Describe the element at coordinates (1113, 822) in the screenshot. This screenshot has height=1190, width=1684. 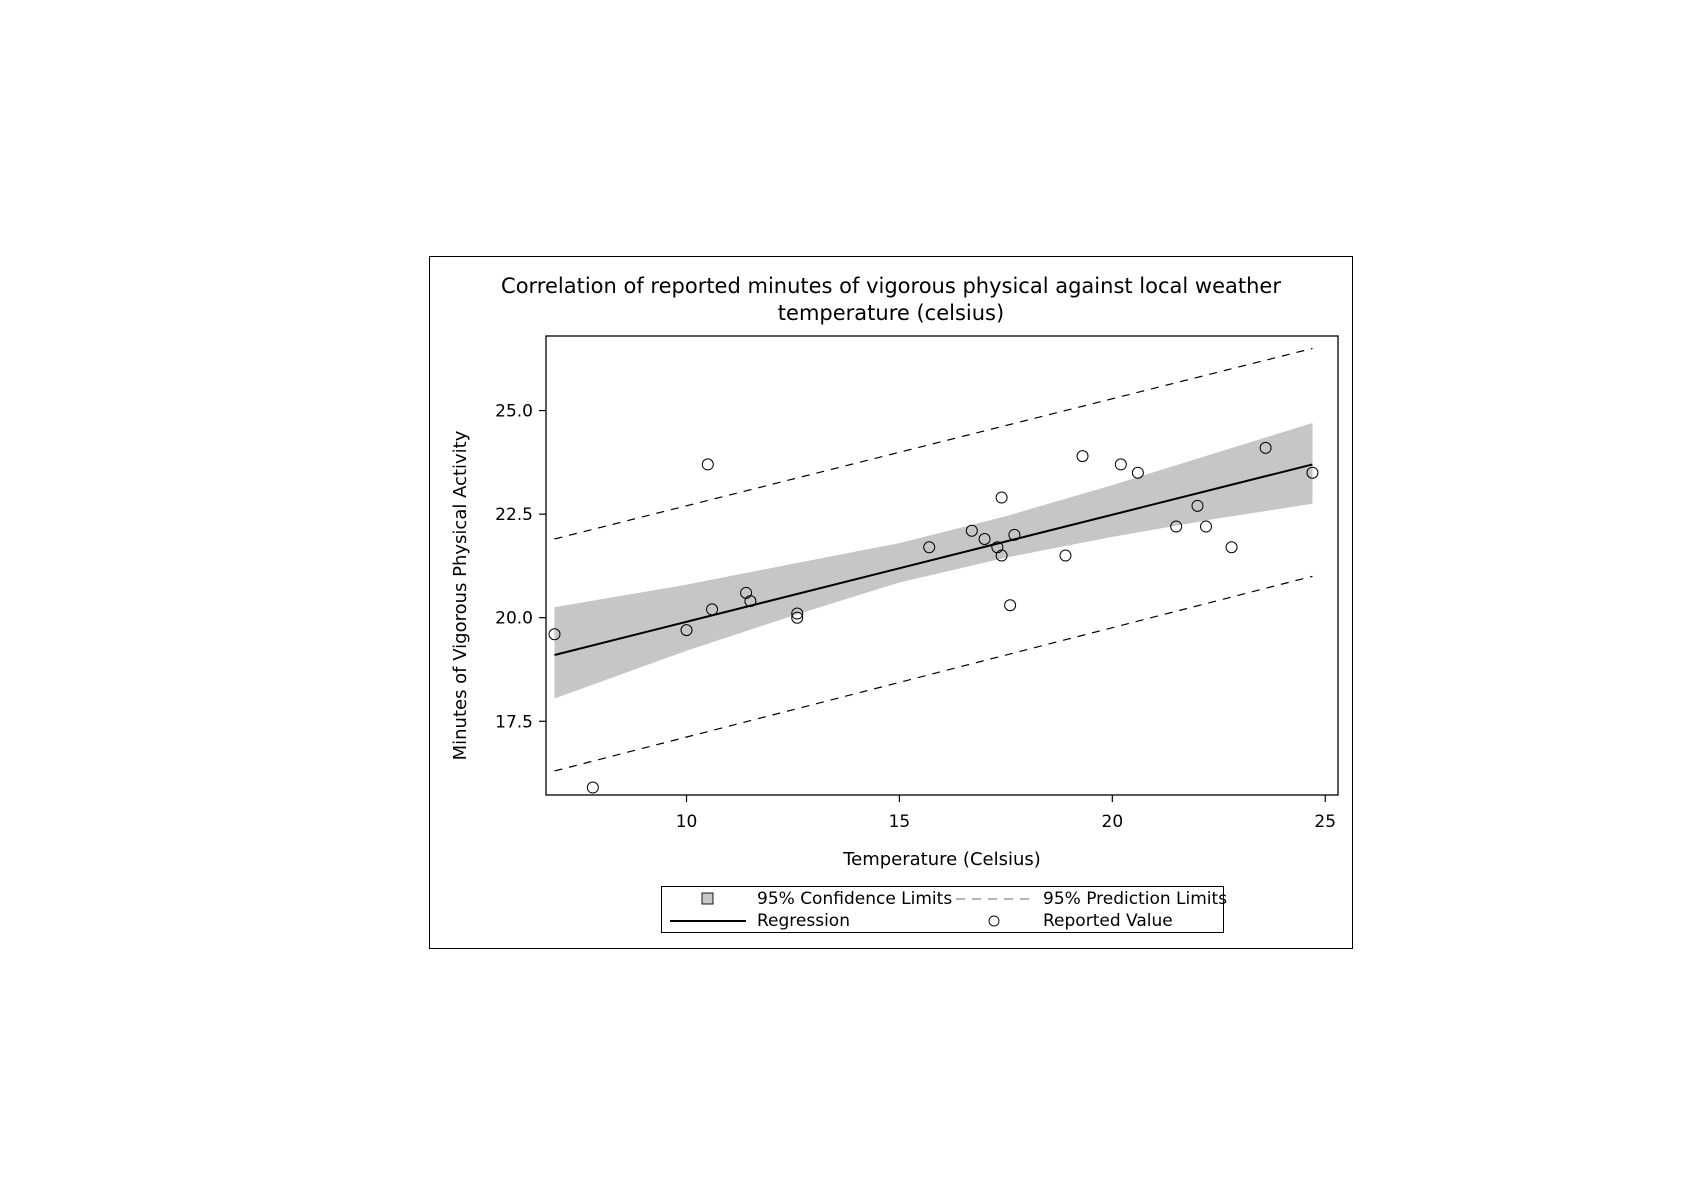
I see `x-tick-label: 20` at that location.